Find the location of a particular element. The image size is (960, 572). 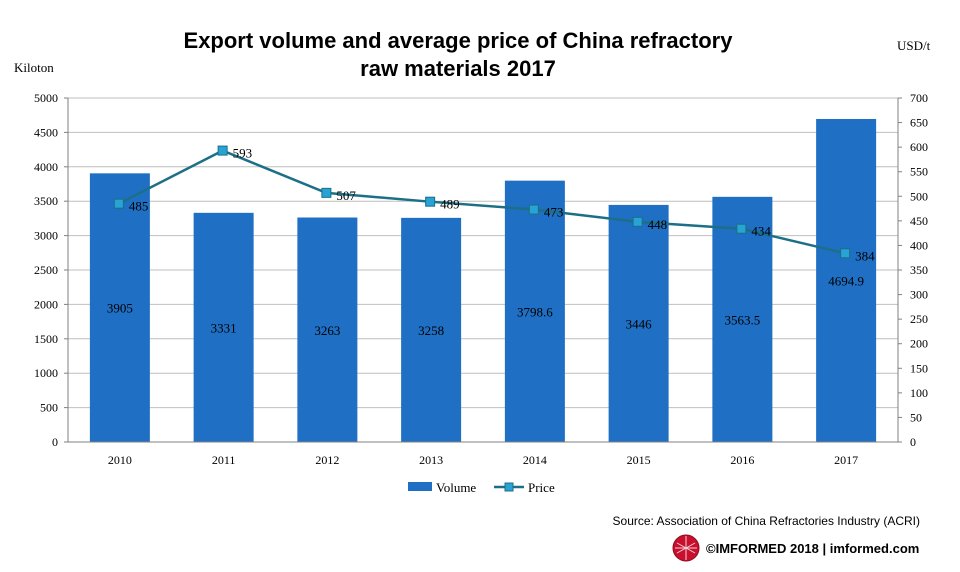

price-data-label: 434 is located at coordinates (761, 231).